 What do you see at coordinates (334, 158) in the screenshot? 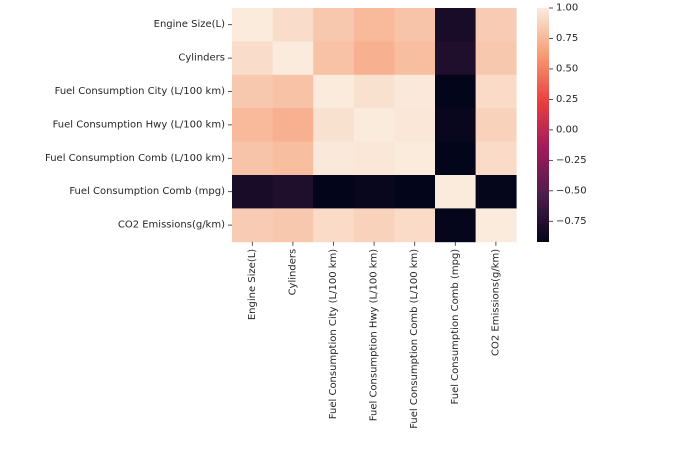
I see `heatmap-cell-r4-c2` at bounding box center [334, 158].